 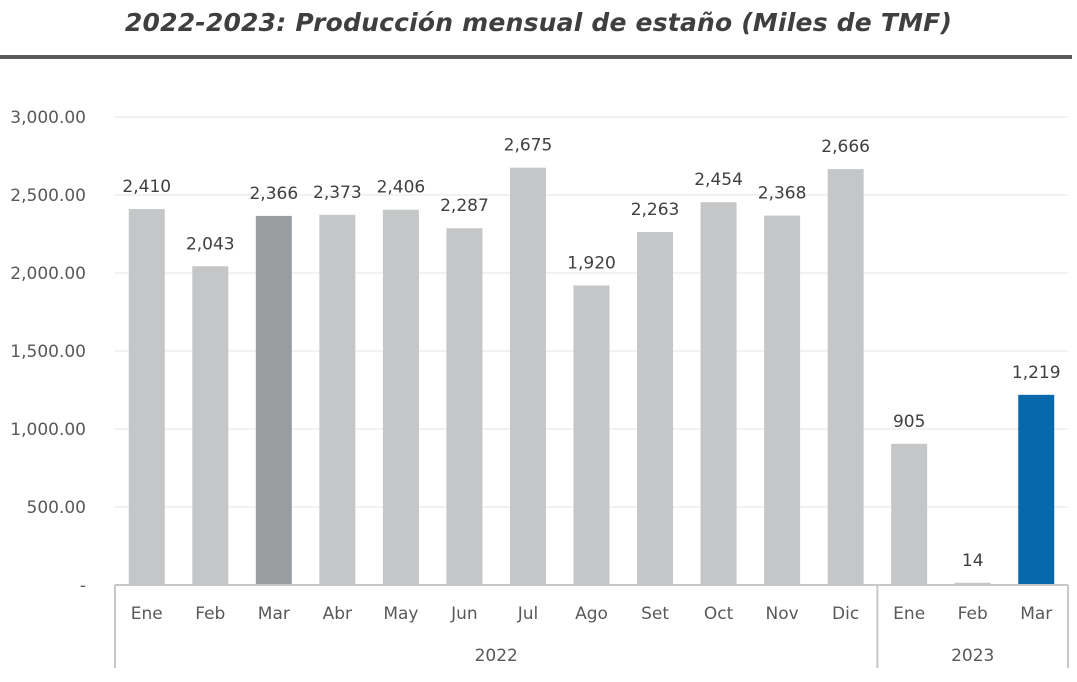 I want to click on x-tick-label: Jun, so click(x=464, y=614).